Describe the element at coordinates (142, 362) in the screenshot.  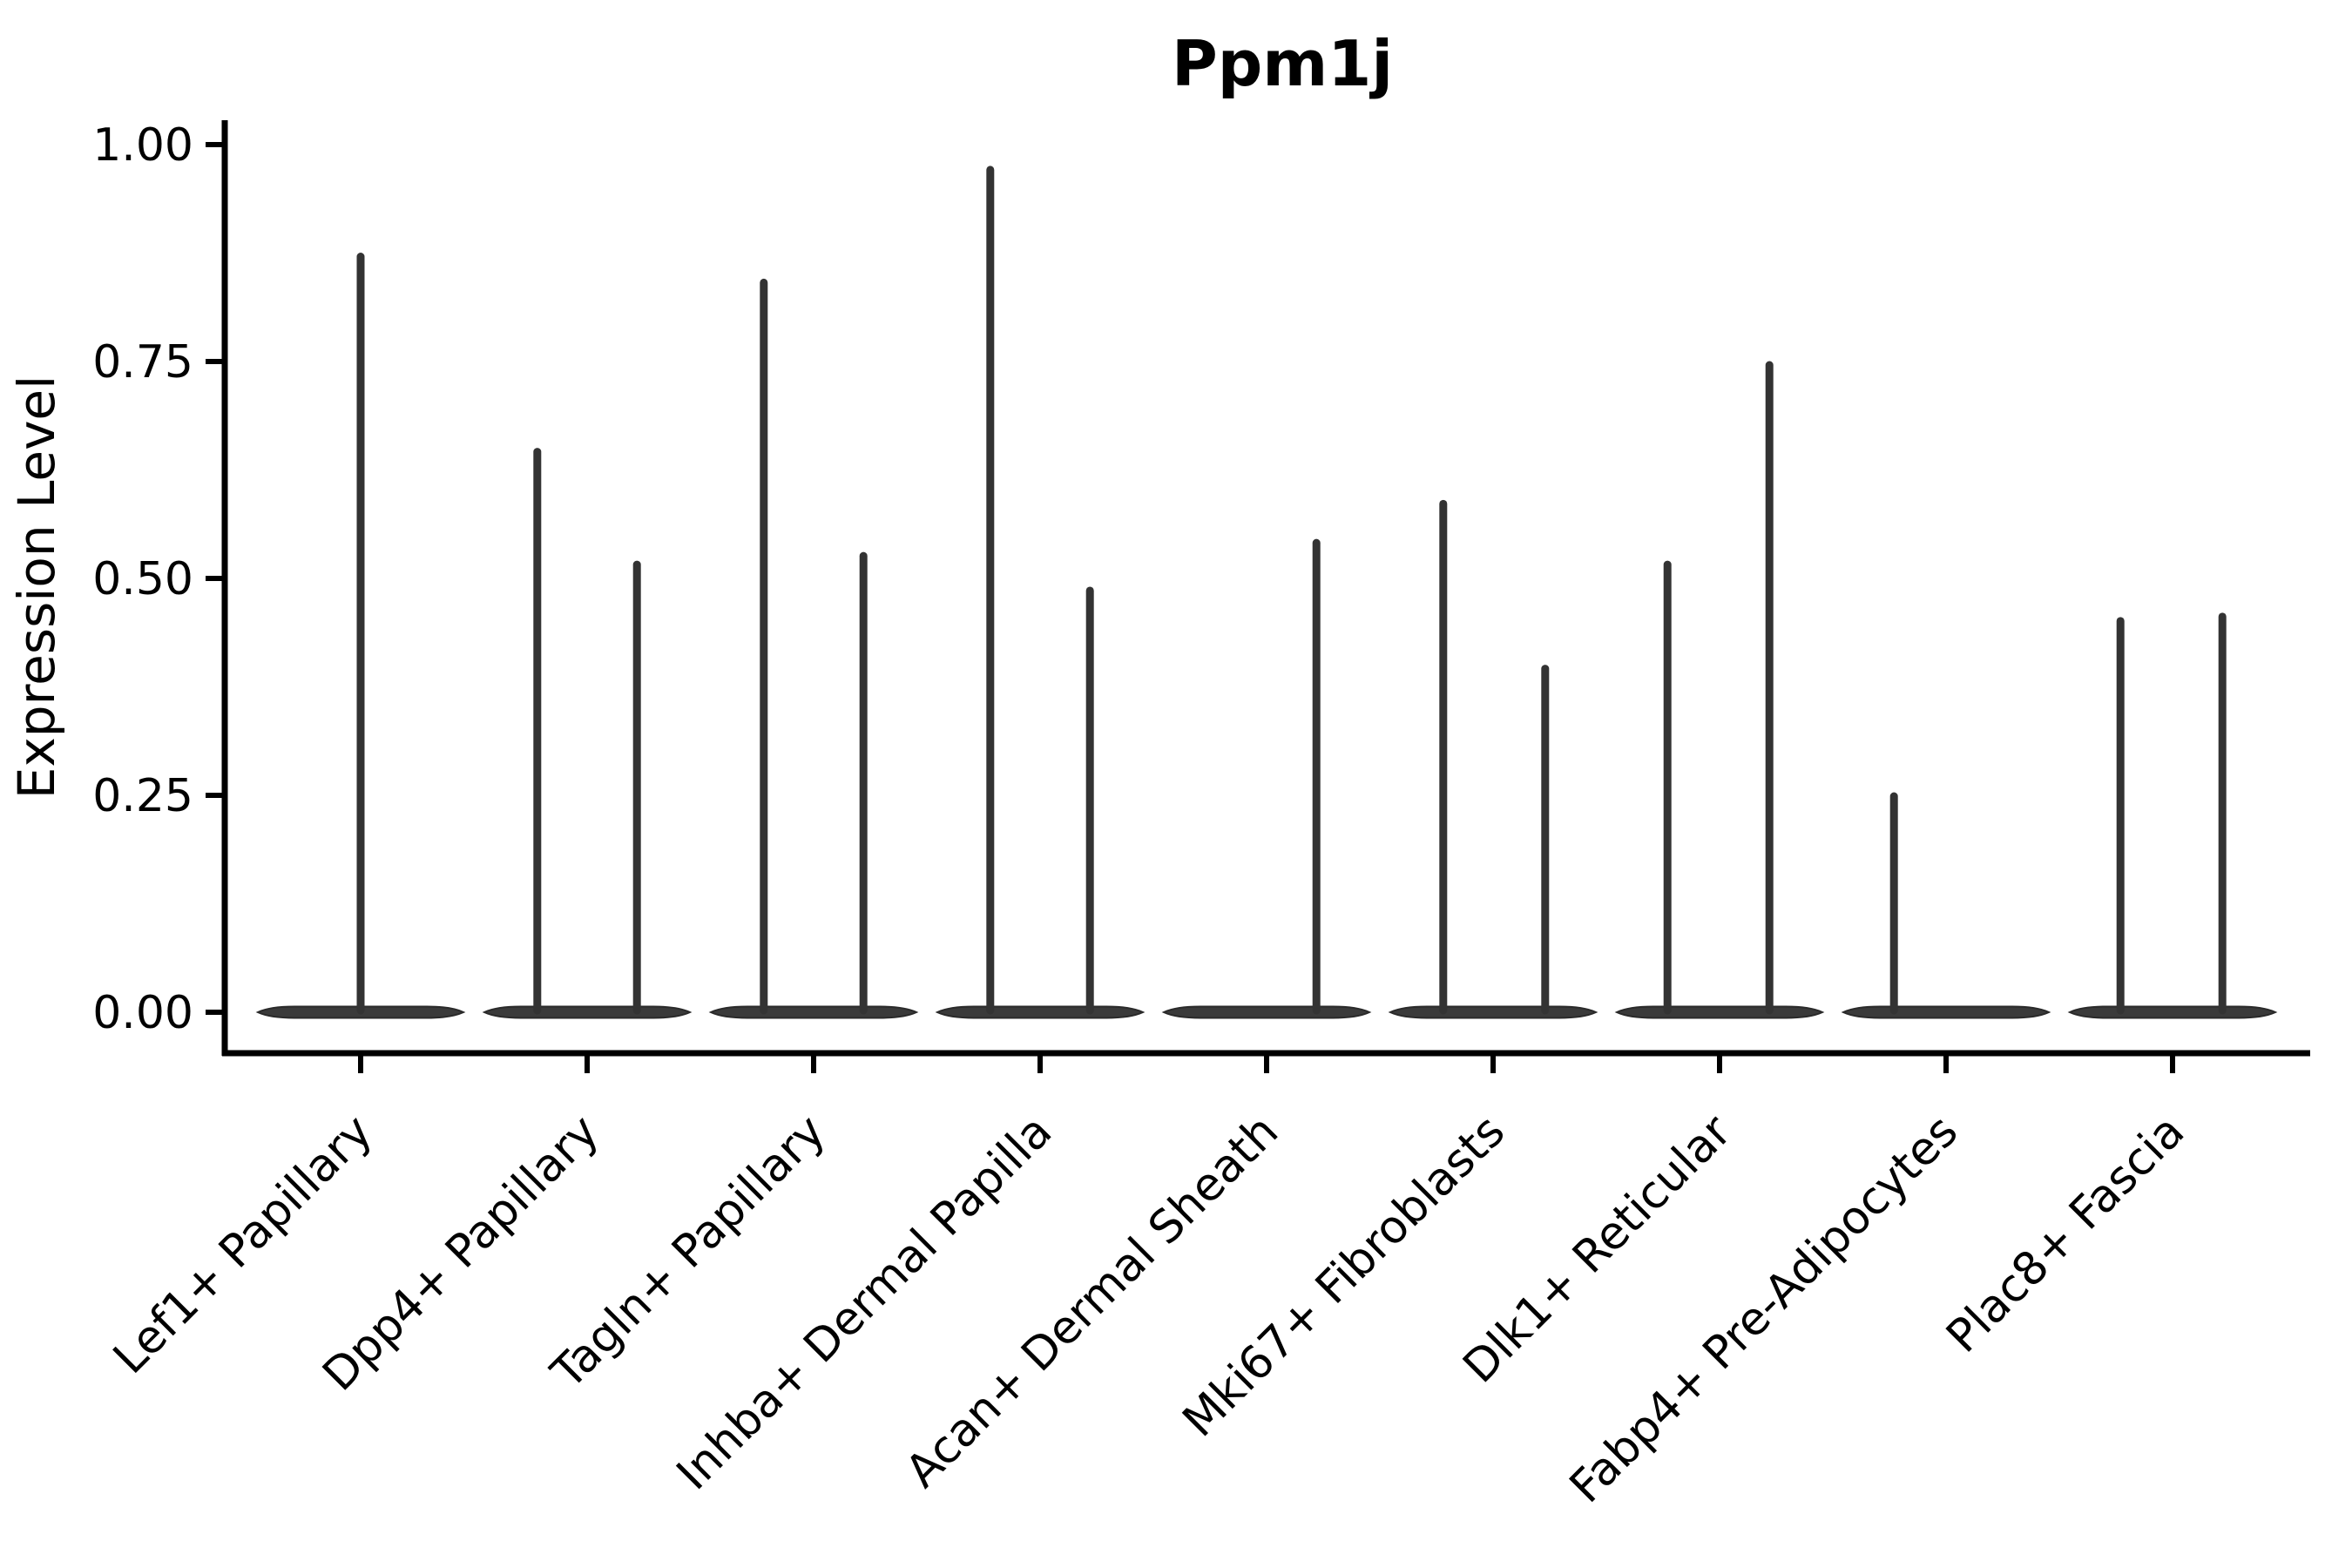
I see `y-tick-label: 0.75` at that location.